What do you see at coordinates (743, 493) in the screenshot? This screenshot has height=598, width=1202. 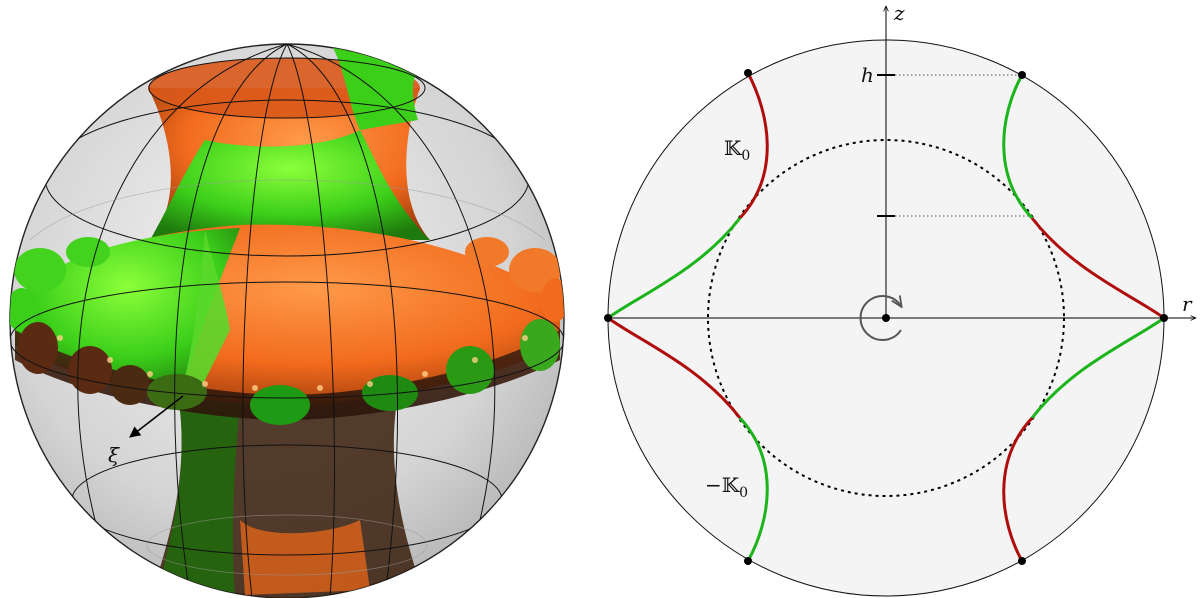 I see `label-neg-k0-sub: 0` at bounding box center [743, 493].